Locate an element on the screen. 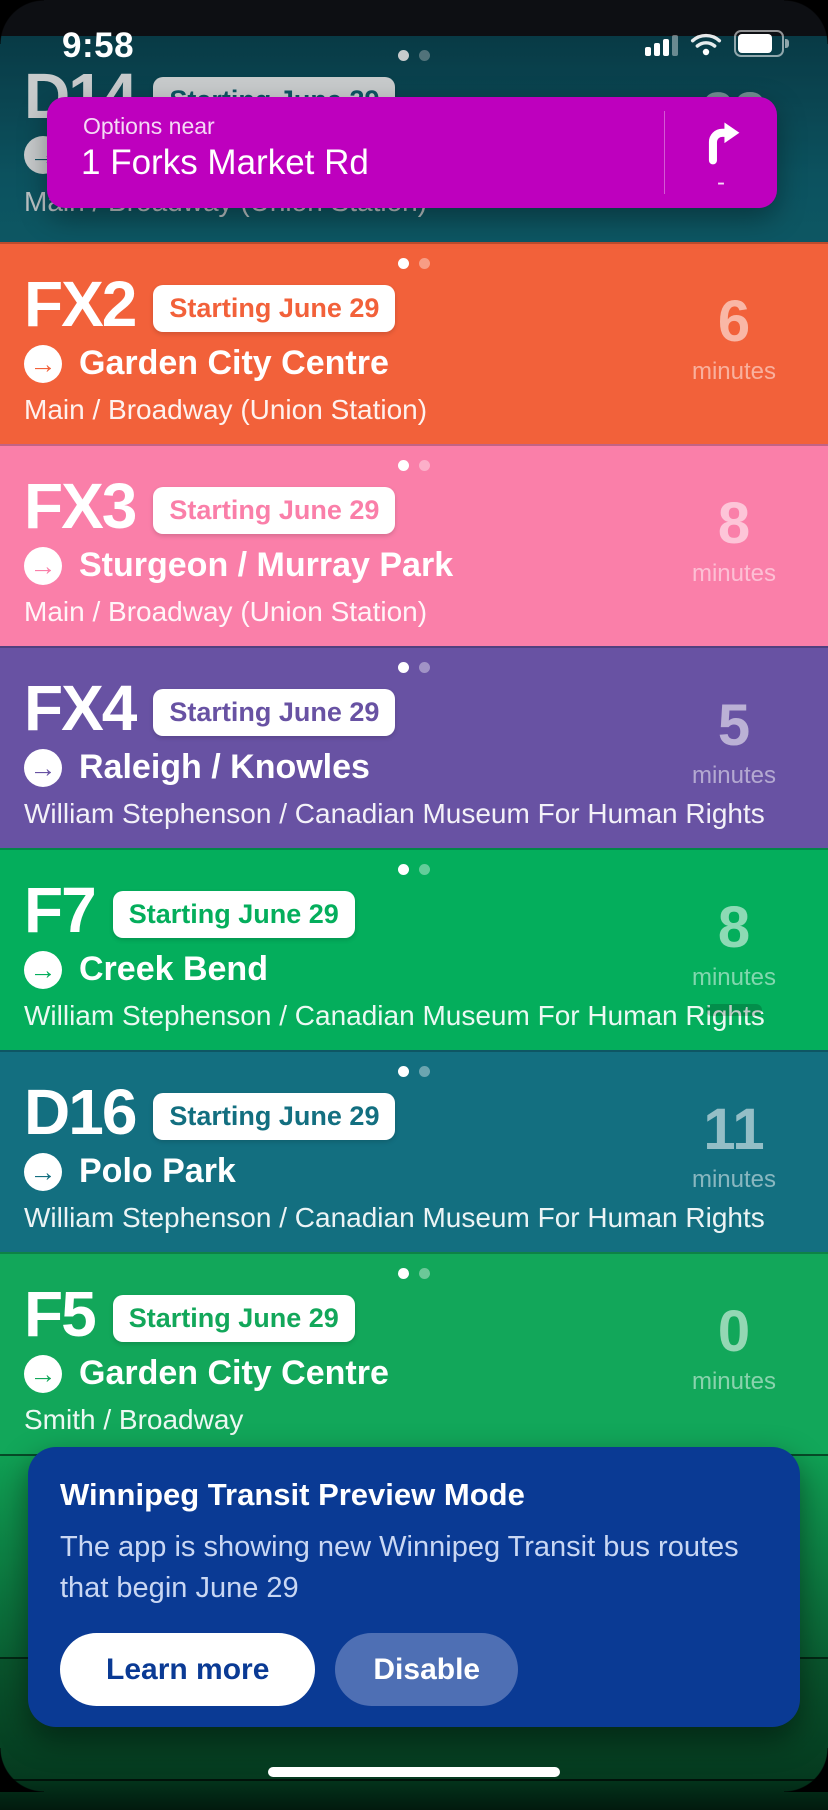 The image size is (828, 1810). route-number: FX2 is located at coordinates (80, 304).